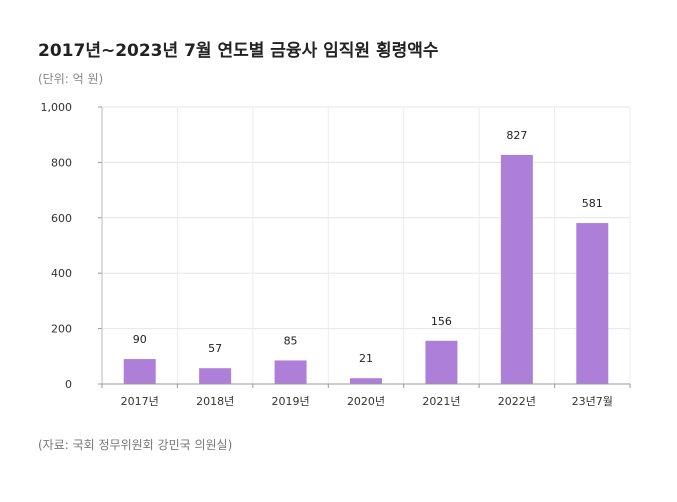 This screenshot has width=677, height=502. I want to click on y-axis: 0 200 400 600 800 1,000, so click(72, 246).